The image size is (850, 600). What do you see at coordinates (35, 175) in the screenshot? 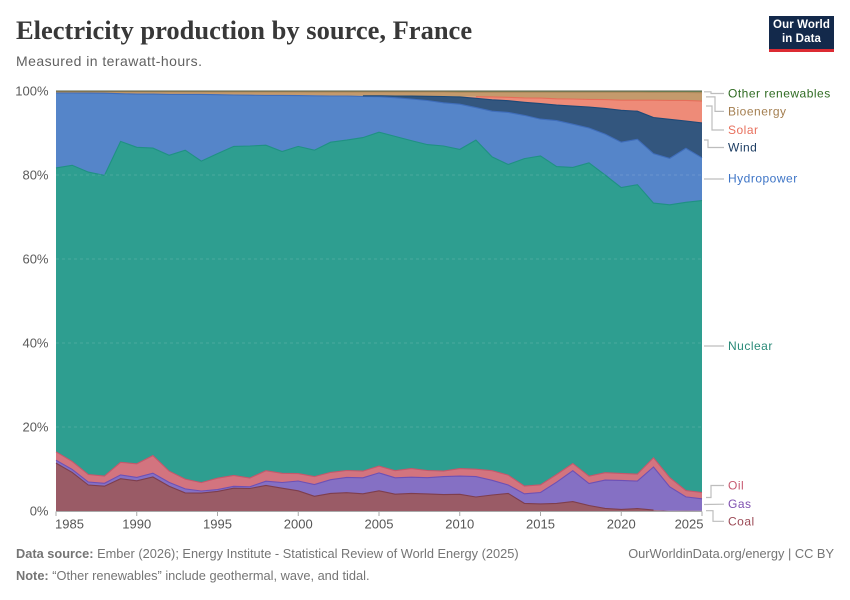
I see `svg-text: 80%` at bounding box center [35, 175].